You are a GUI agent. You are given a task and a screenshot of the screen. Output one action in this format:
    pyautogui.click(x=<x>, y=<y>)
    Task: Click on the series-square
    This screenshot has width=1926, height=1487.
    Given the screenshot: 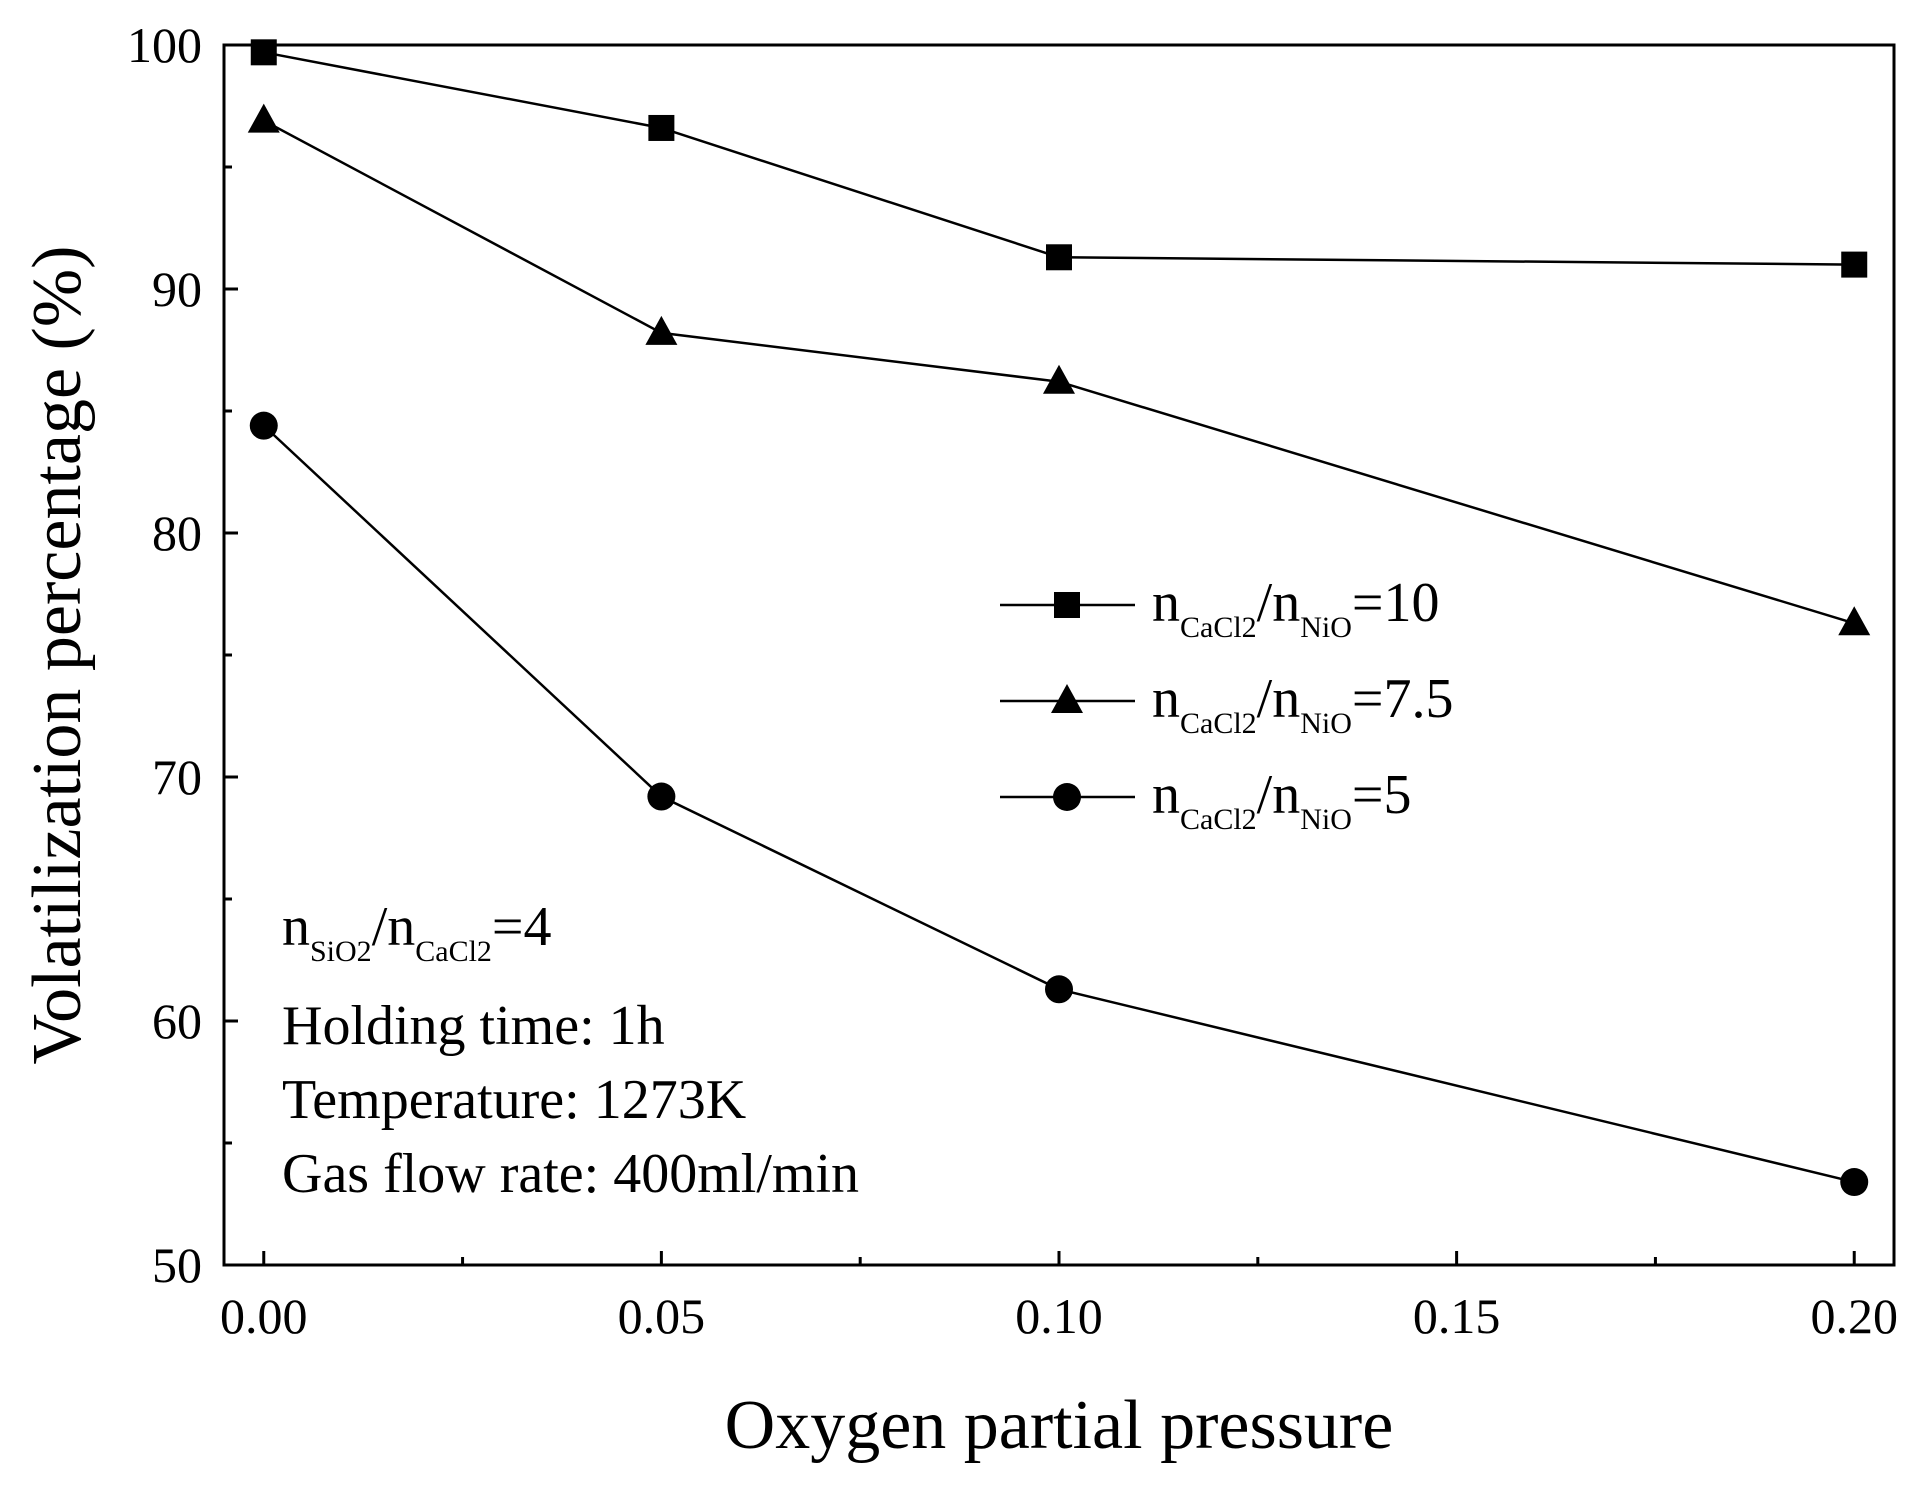 What is the action you would take?
    pyautogui.click(x=1059, y=158)
    